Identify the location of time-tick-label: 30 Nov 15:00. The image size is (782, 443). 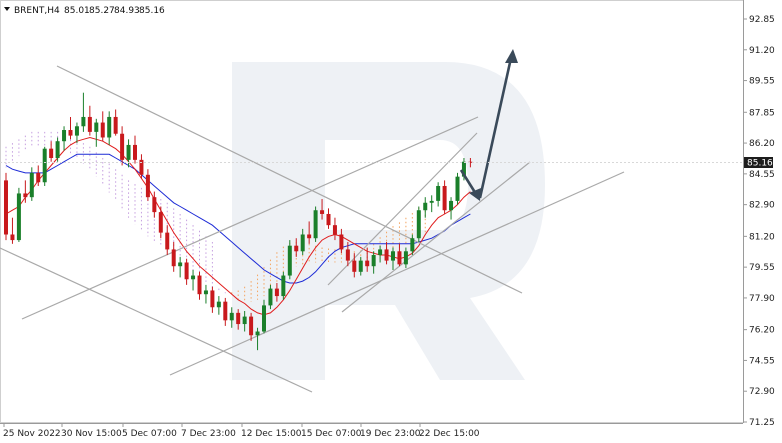
(91, 434).